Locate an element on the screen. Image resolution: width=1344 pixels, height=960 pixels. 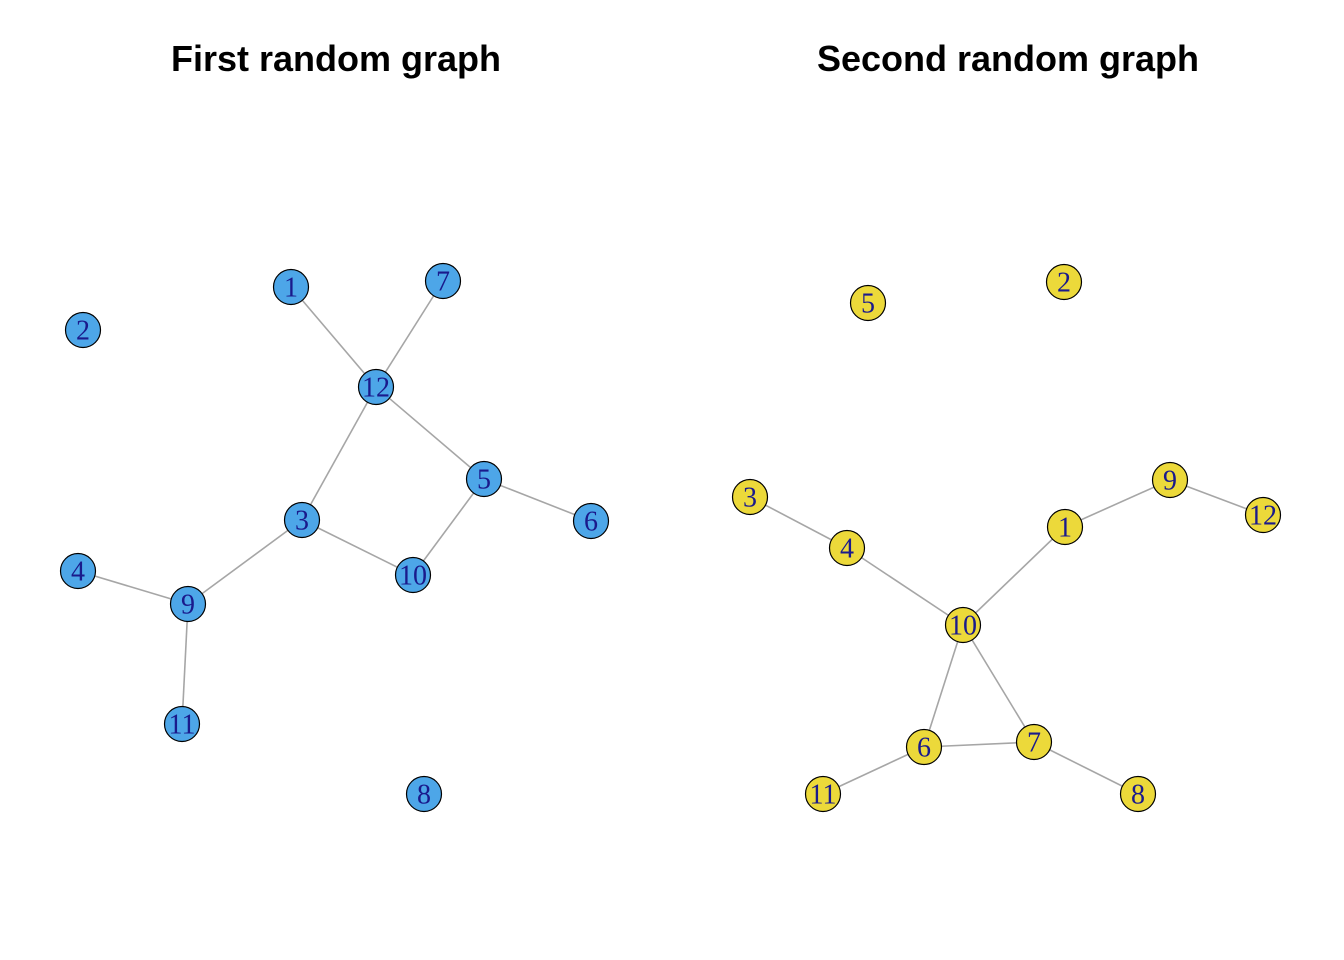
first-node-label-1: 1 is located at coordinates (291, 288).